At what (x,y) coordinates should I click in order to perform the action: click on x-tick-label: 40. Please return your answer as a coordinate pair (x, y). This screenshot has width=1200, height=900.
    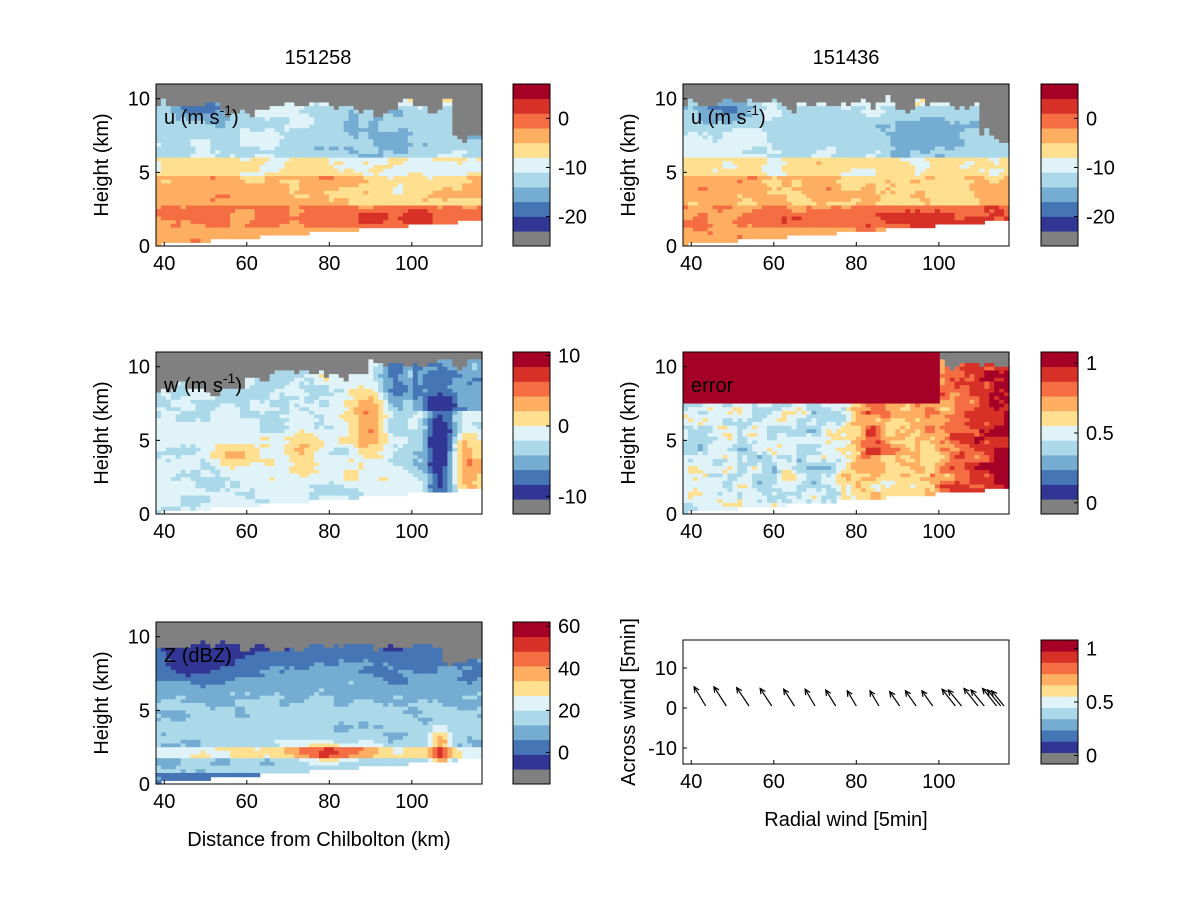
    Looking at the image, I should click on (164, 264).